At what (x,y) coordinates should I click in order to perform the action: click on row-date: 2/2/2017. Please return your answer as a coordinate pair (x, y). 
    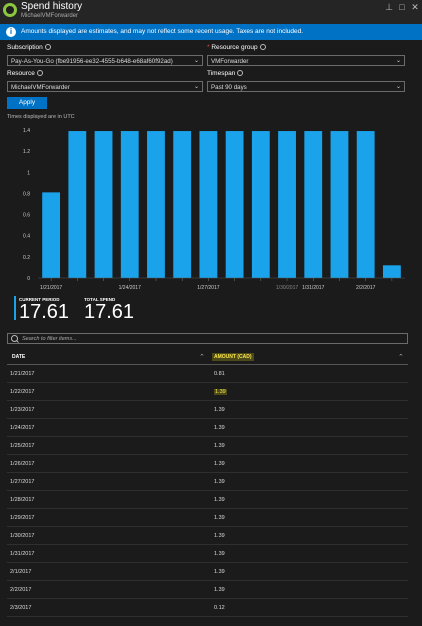
    Looking at the image, I should click on (21, 590).